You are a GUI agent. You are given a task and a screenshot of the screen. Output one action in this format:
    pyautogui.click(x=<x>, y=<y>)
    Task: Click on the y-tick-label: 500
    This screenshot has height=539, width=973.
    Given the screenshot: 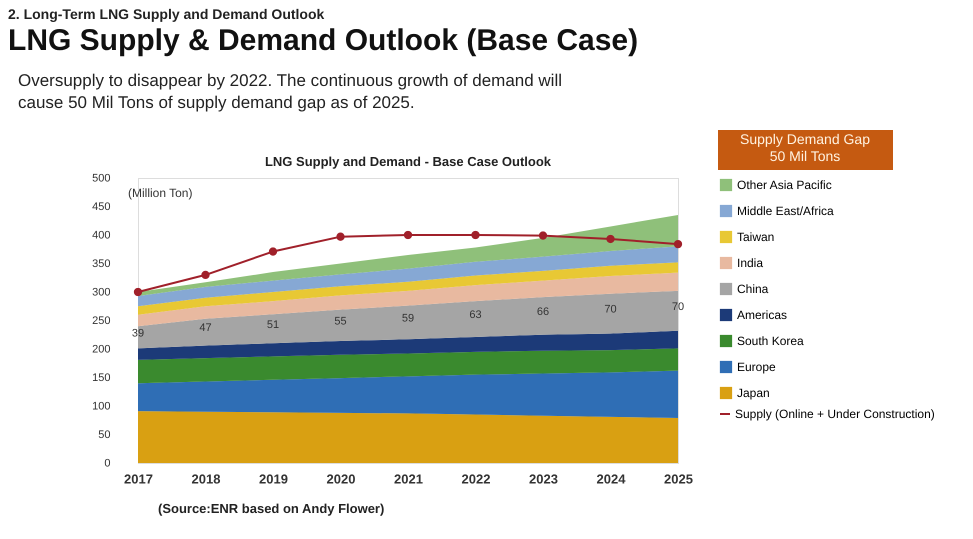 What is the action you would take?
    pyautogui.click(x=101, y=178)
    